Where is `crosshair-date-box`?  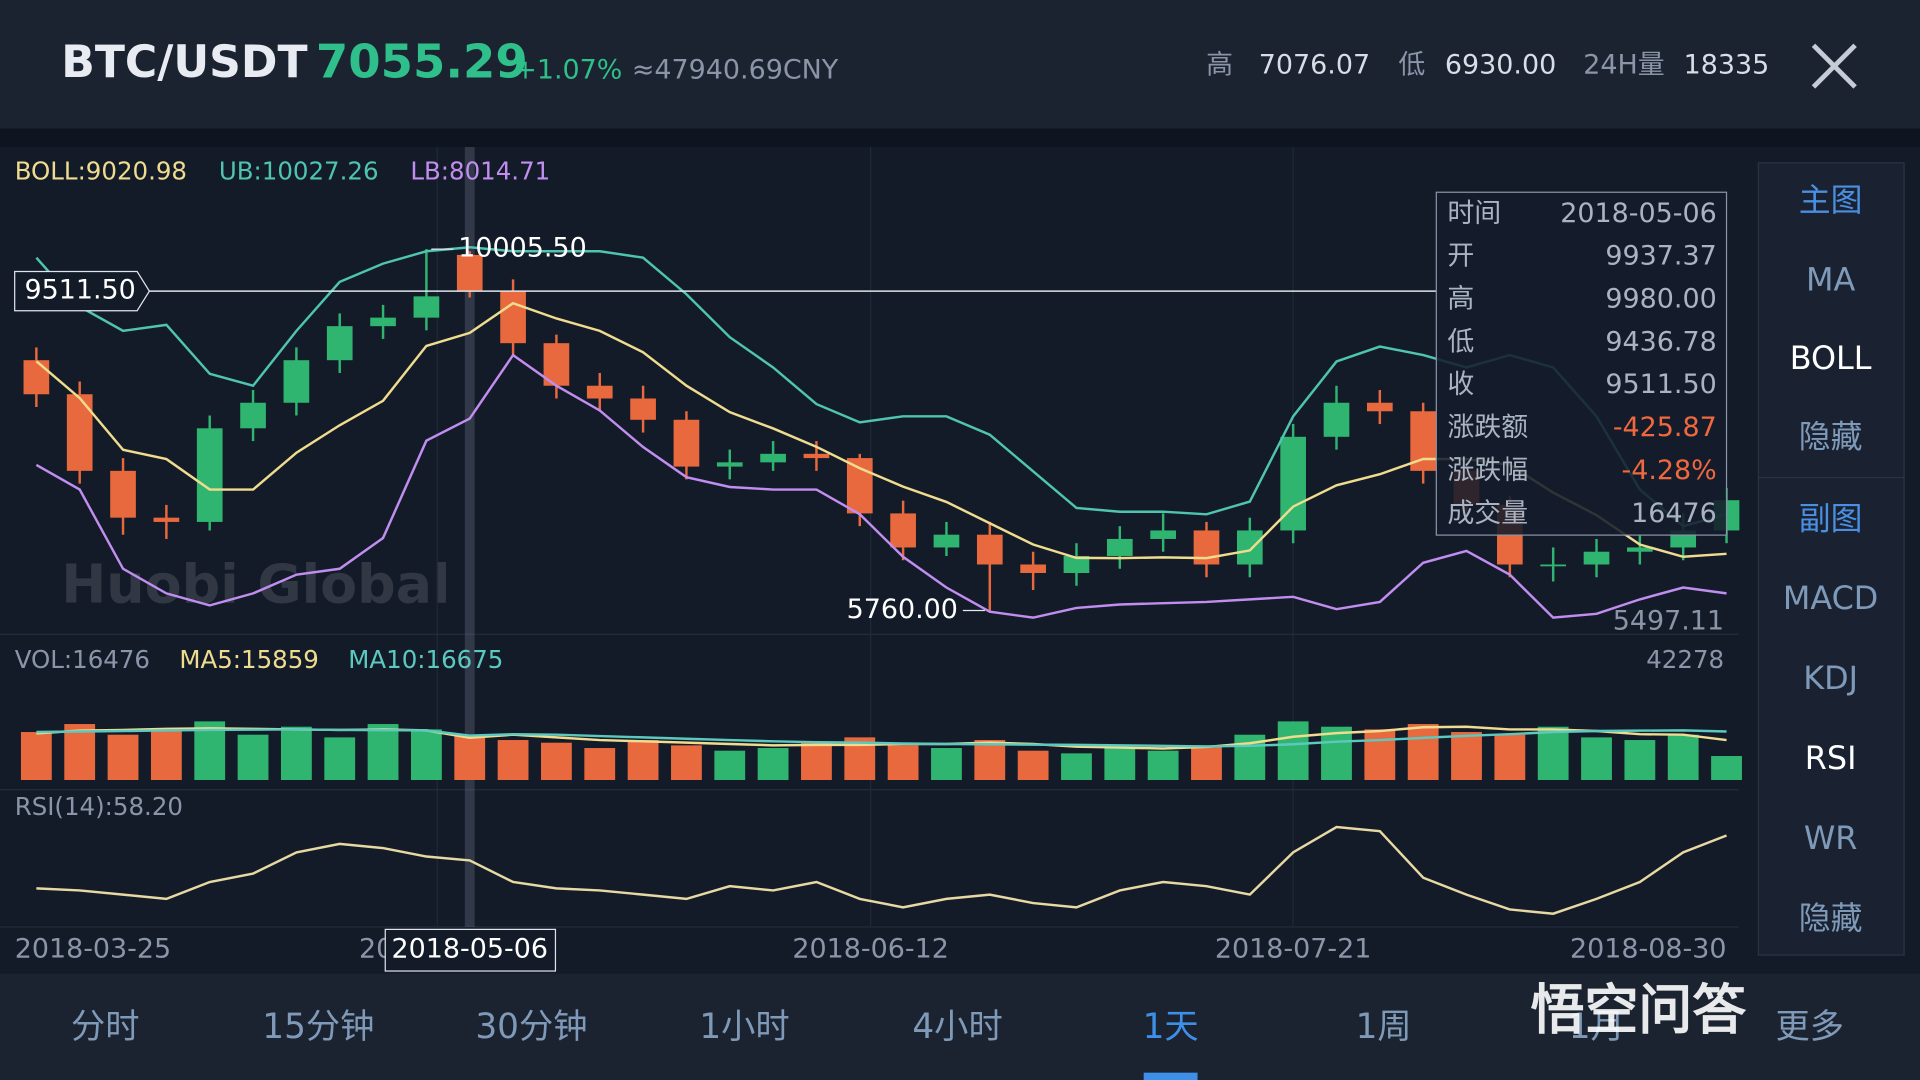
crosshair-date-box is located at coordinates (470, 950).